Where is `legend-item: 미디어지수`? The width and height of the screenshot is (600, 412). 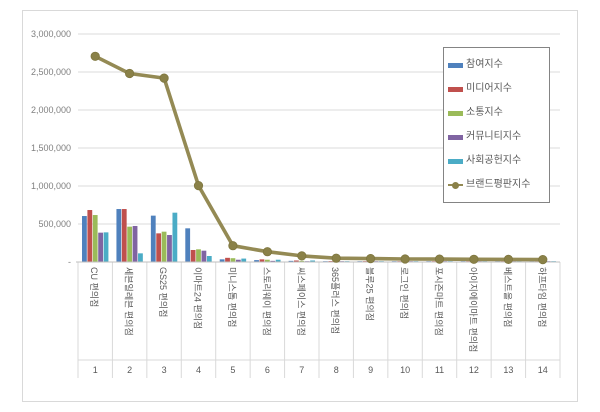
legend-item: 미디어지수 is located at coordinates (497, 89).